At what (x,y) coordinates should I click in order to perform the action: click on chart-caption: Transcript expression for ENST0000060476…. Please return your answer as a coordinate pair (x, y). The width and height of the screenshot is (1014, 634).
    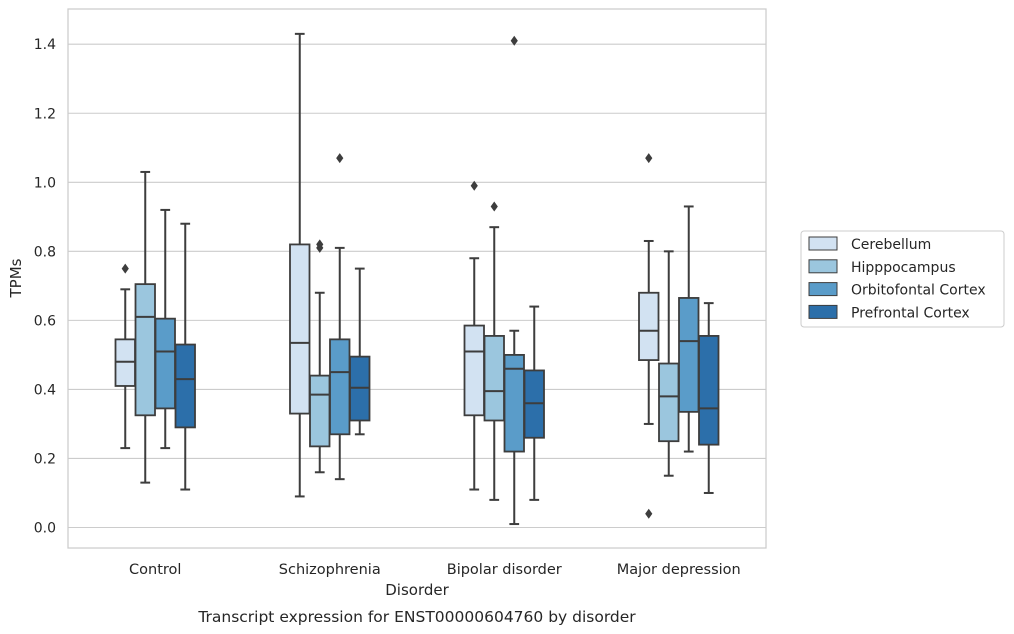
    Looking at the image, I should click on (416, 617).